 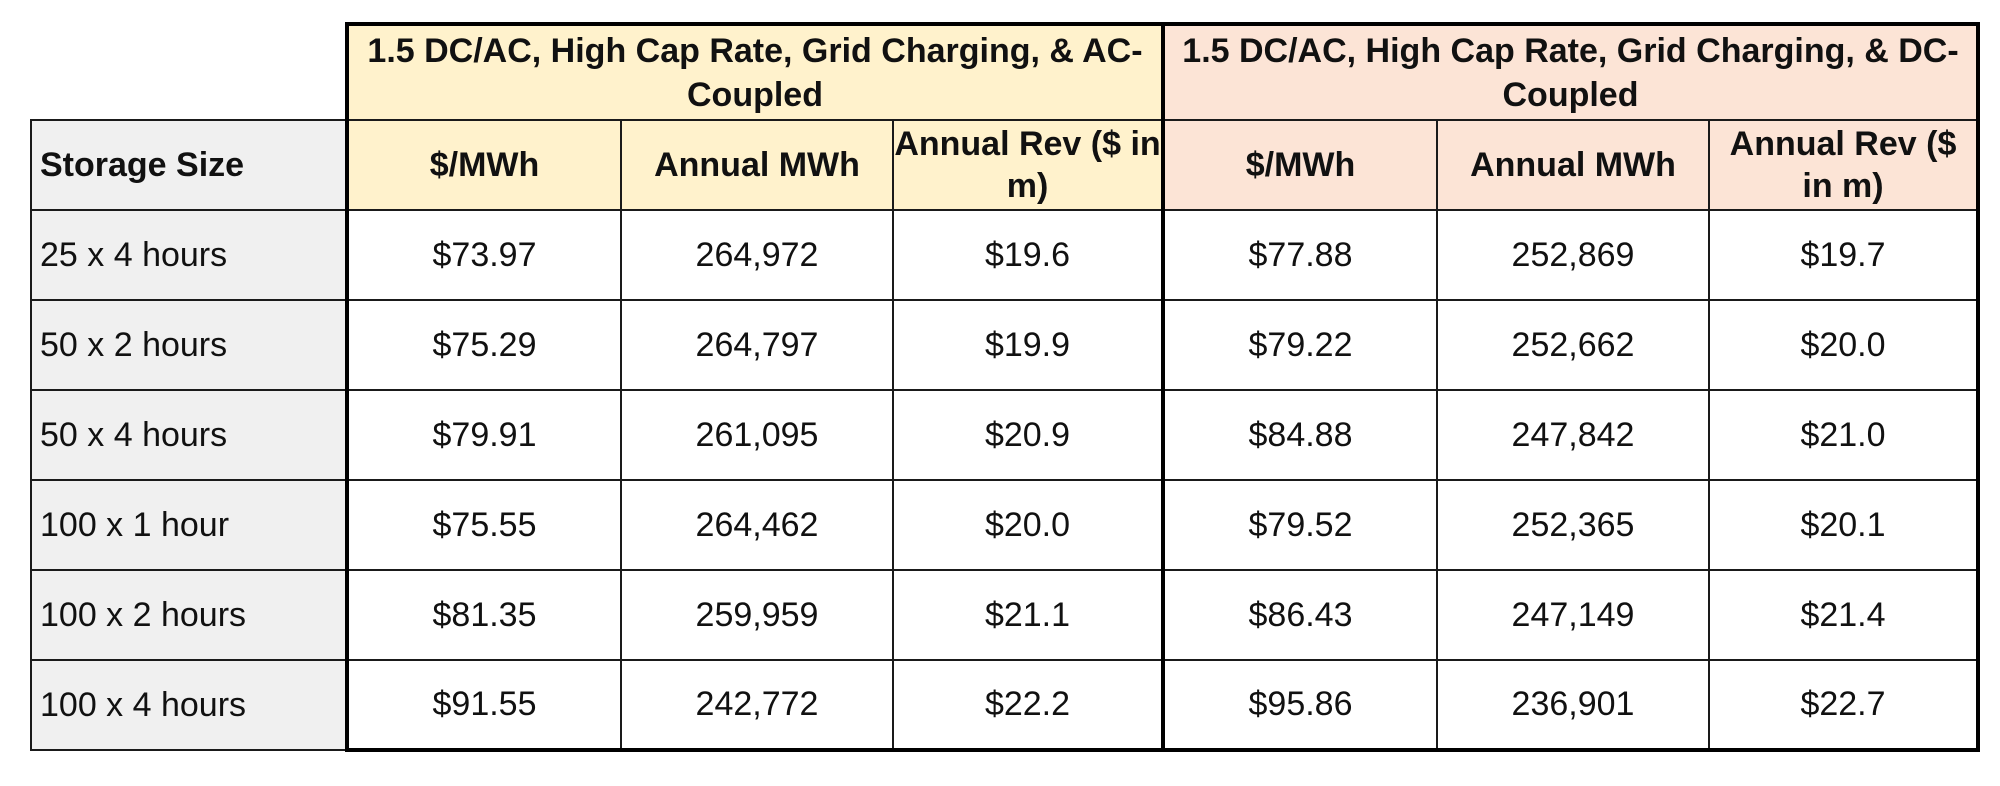 I want to click on group-b-annual-rev-cell: $20.1, so click(x=1844, y=525).